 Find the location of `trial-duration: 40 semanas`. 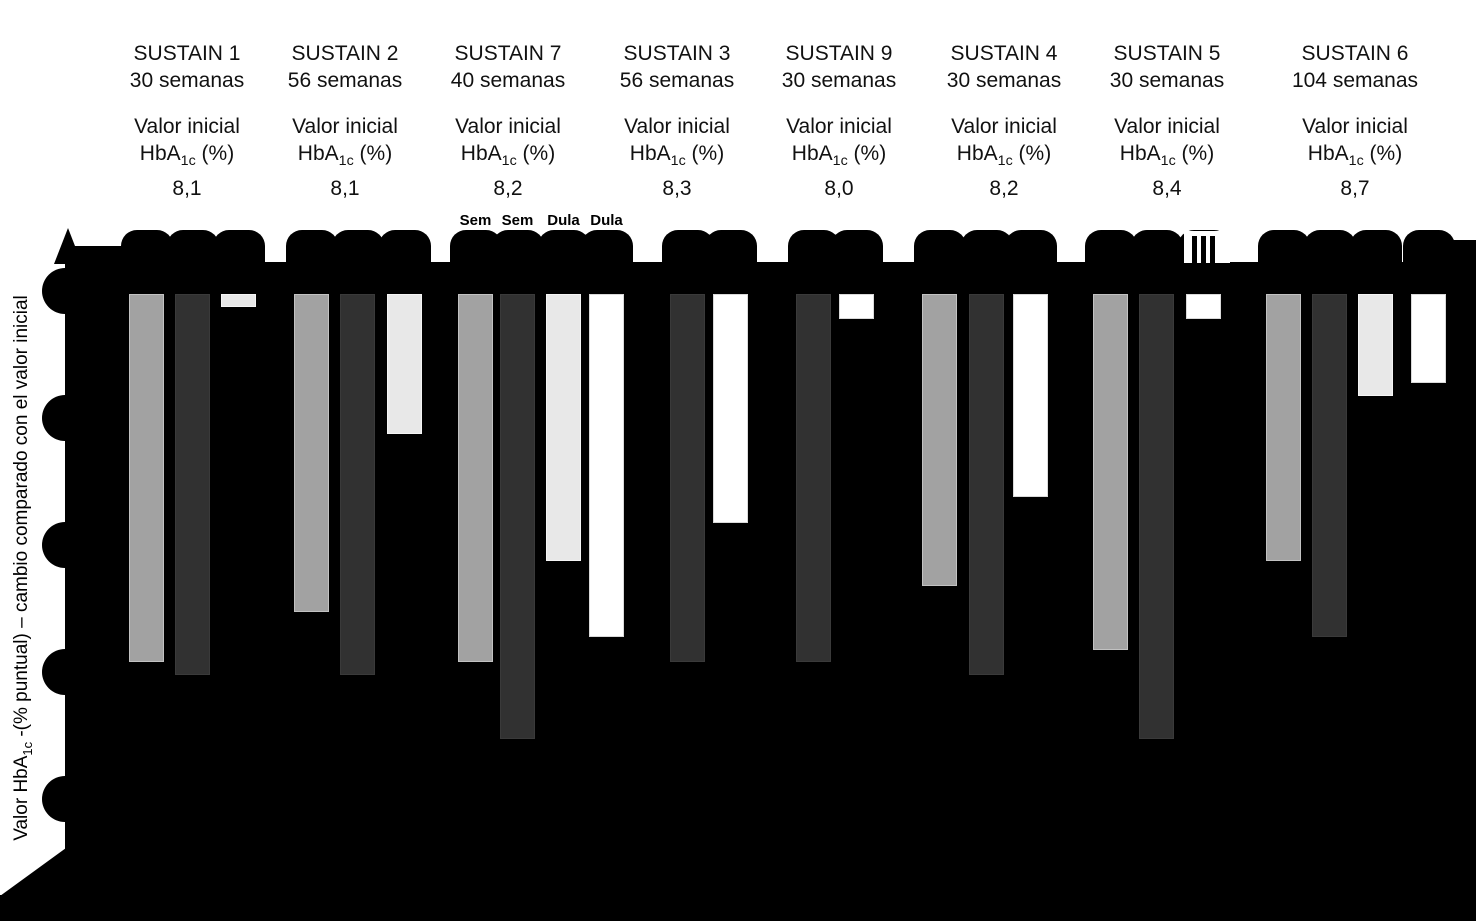

trial-duration: 40 semanas is located at coordinates (508, 80).